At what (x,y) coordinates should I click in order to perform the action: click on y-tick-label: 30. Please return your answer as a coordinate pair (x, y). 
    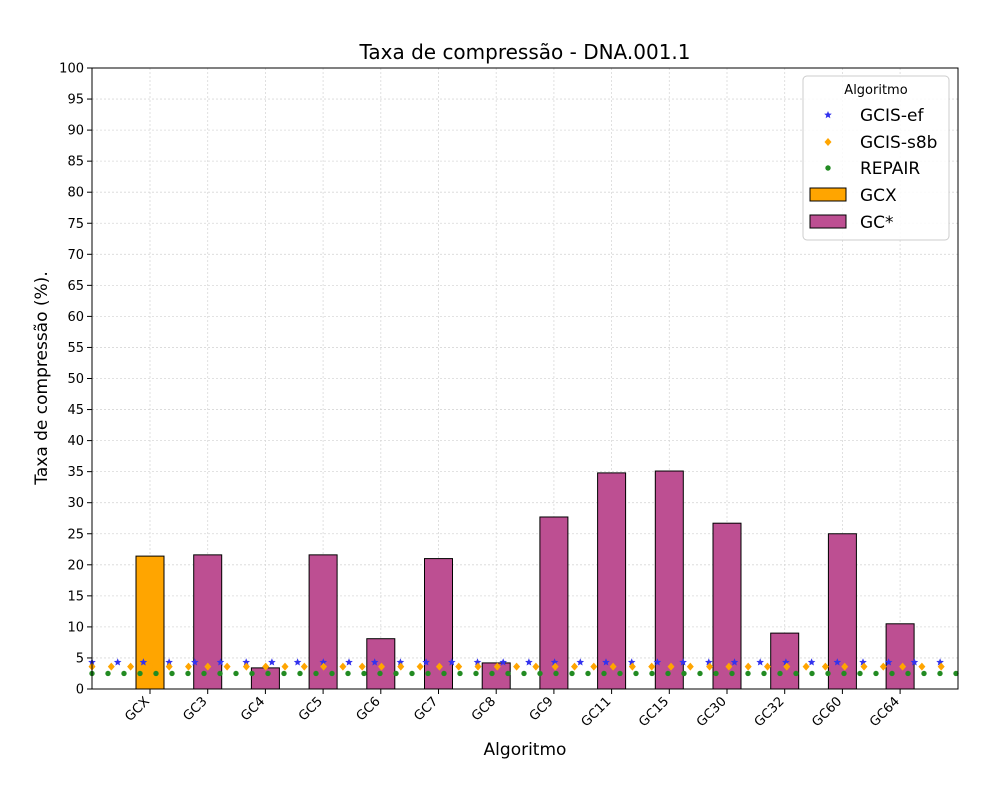
    Looking at the image, I should click on (75, 503).